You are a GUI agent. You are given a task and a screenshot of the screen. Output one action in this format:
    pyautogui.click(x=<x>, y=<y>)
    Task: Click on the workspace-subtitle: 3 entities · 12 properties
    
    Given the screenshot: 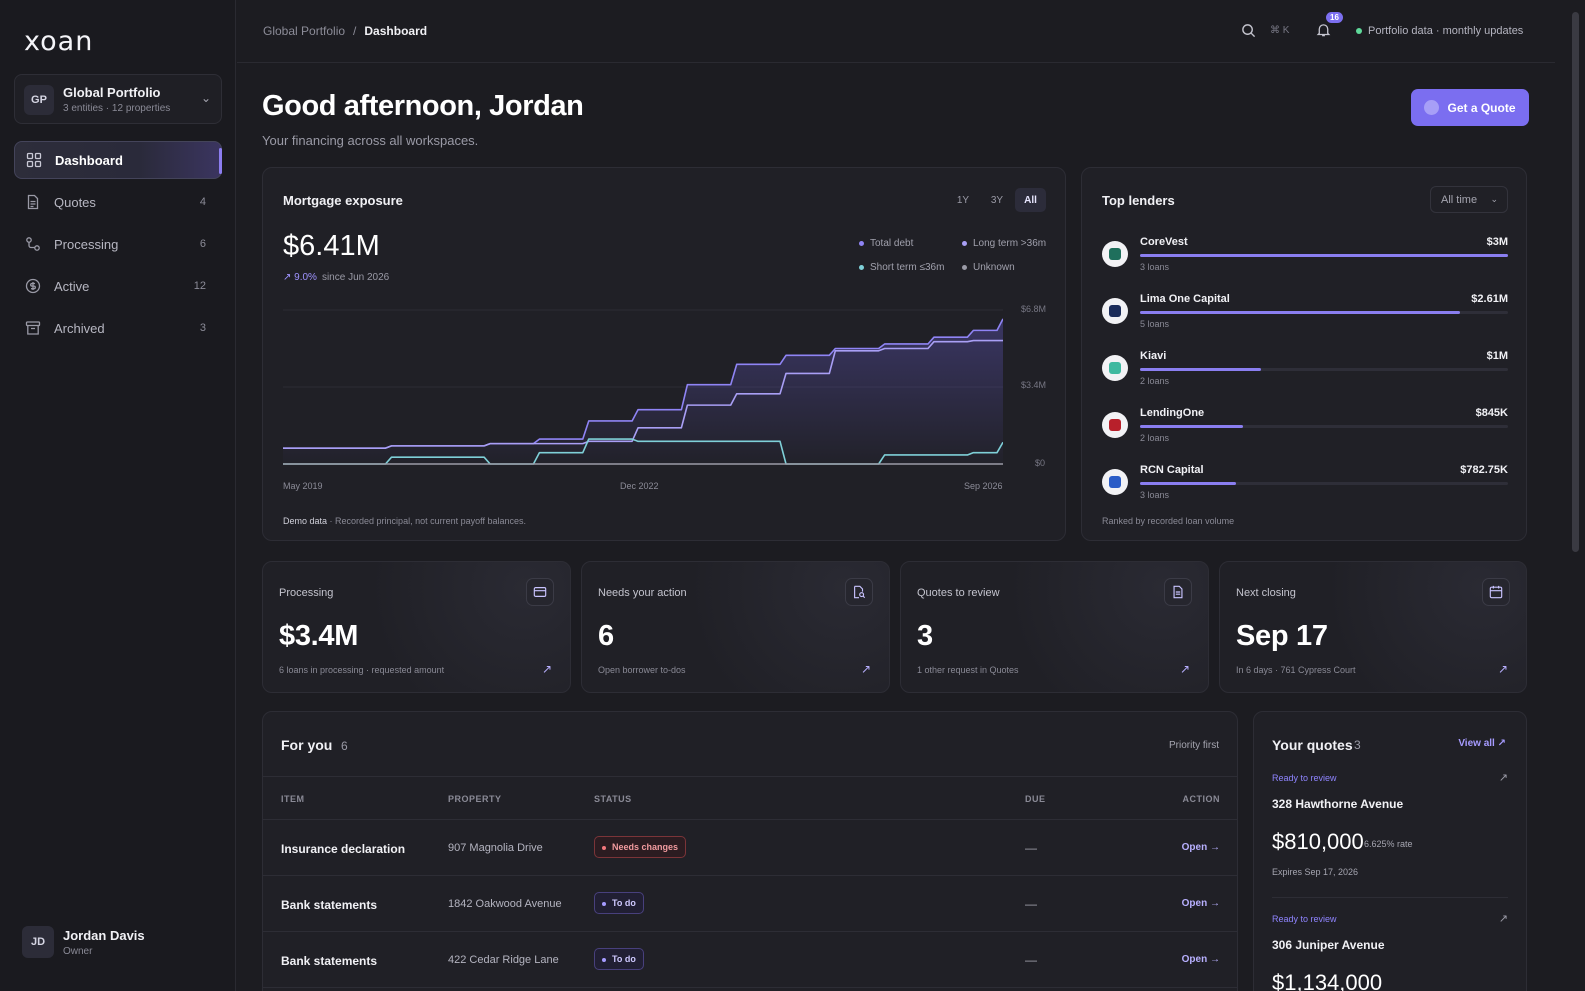 What is the action you would take?
    pyautogui.click(x=117, y=108)
    